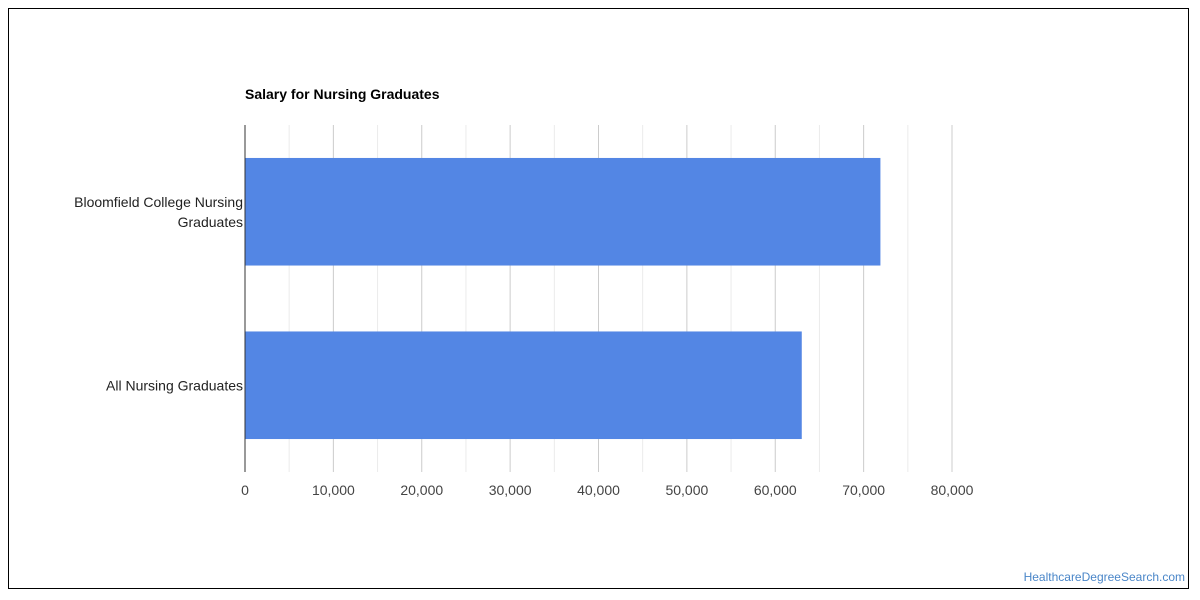 This screenshot has width=1200, height=600. I want to click on x-tick-label: 70,000, so click(863, 490).